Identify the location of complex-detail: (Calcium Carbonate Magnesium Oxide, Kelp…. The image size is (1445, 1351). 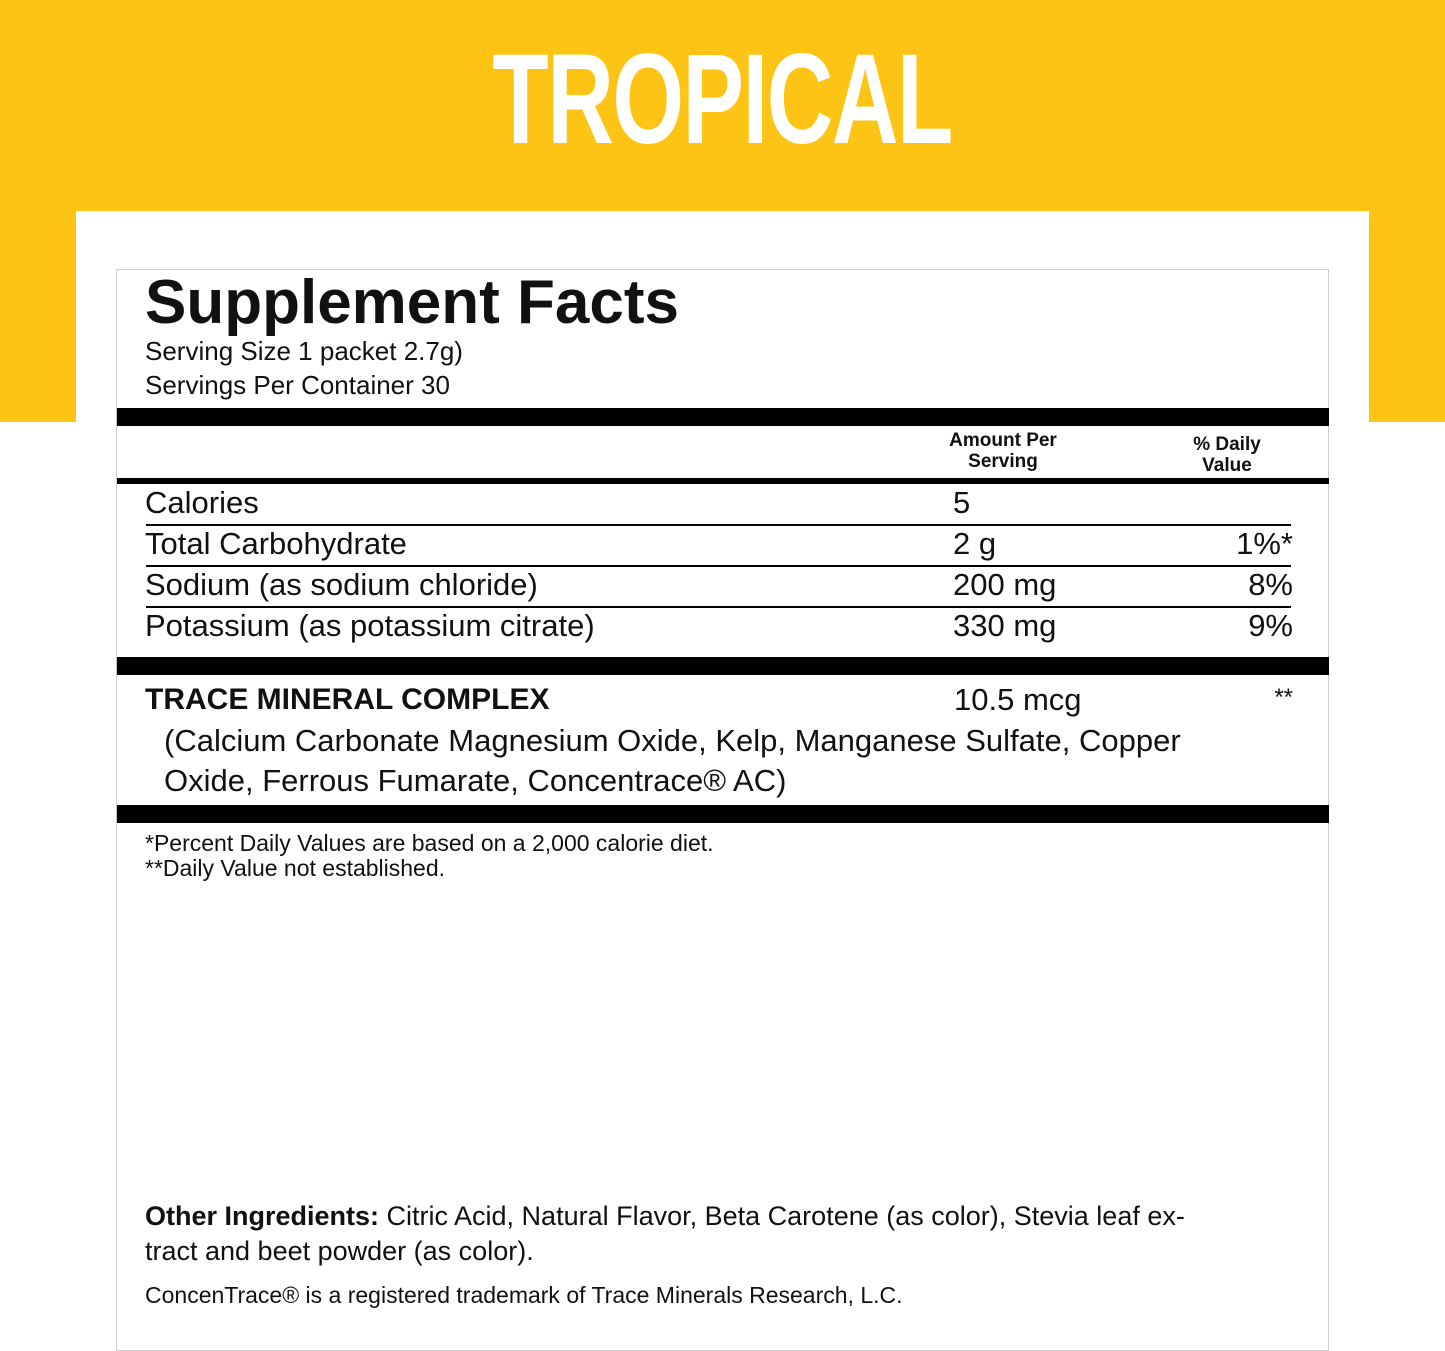
(672, 740).